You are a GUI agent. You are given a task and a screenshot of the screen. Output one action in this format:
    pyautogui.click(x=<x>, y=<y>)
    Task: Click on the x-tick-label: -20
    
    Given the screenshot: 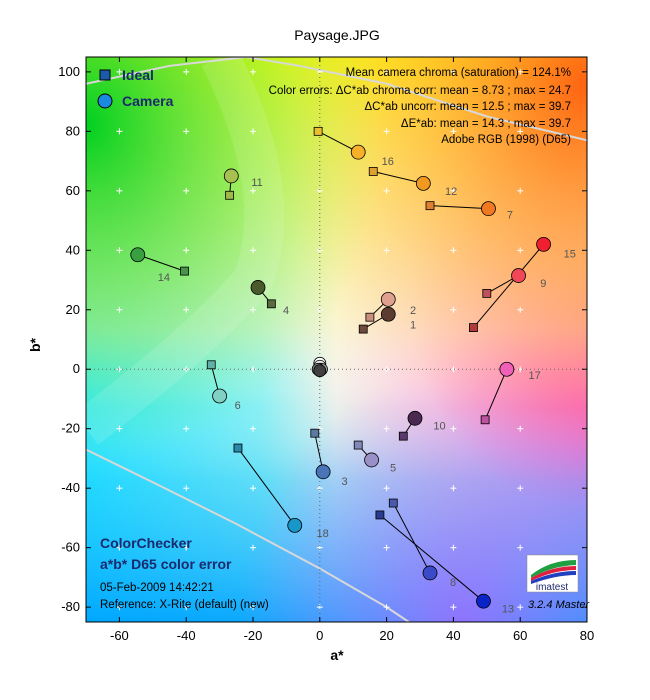 What is the action you would take?
    pyautogui.click(x=253, y=635)
    